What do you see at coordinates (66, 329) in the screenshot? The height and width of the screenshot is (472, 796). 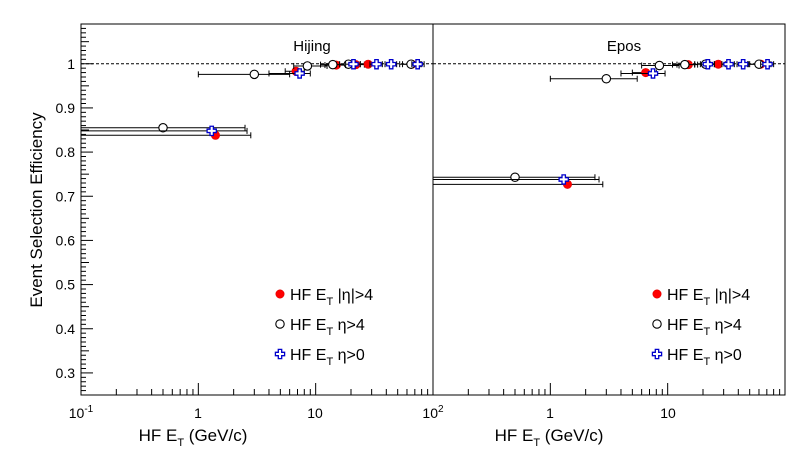 I see `y-tick-label: 0.4` at bounding box center [66, 329].